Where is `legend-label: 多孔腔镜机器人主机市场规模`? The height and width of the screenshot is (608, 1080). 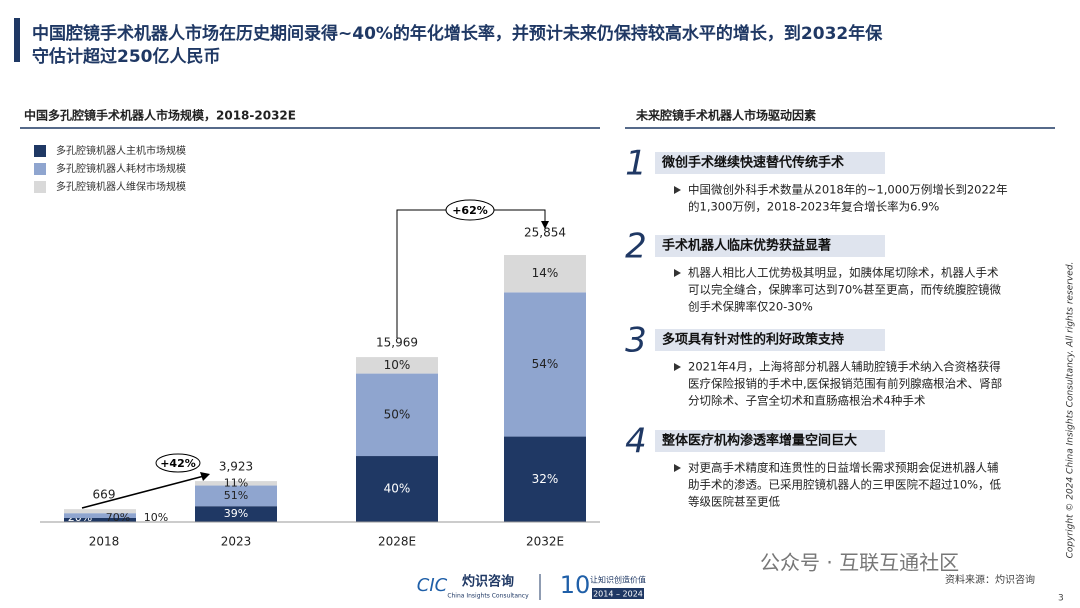 legend-label: 多孔腔镜机器人主机市场规模 is located at coordinates (121, 150).